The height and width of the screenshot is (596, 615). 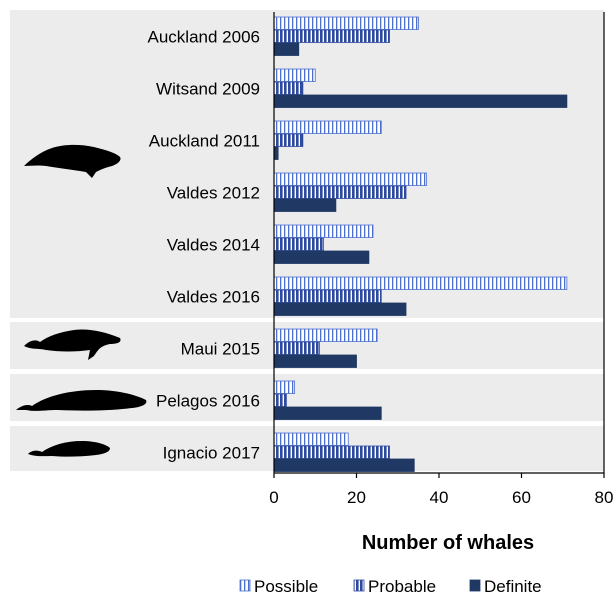 What do you see at coordinates (213, 297) in the screenshot?
I see `category-label: Valdes 2016` at bounding box center [213, 297].